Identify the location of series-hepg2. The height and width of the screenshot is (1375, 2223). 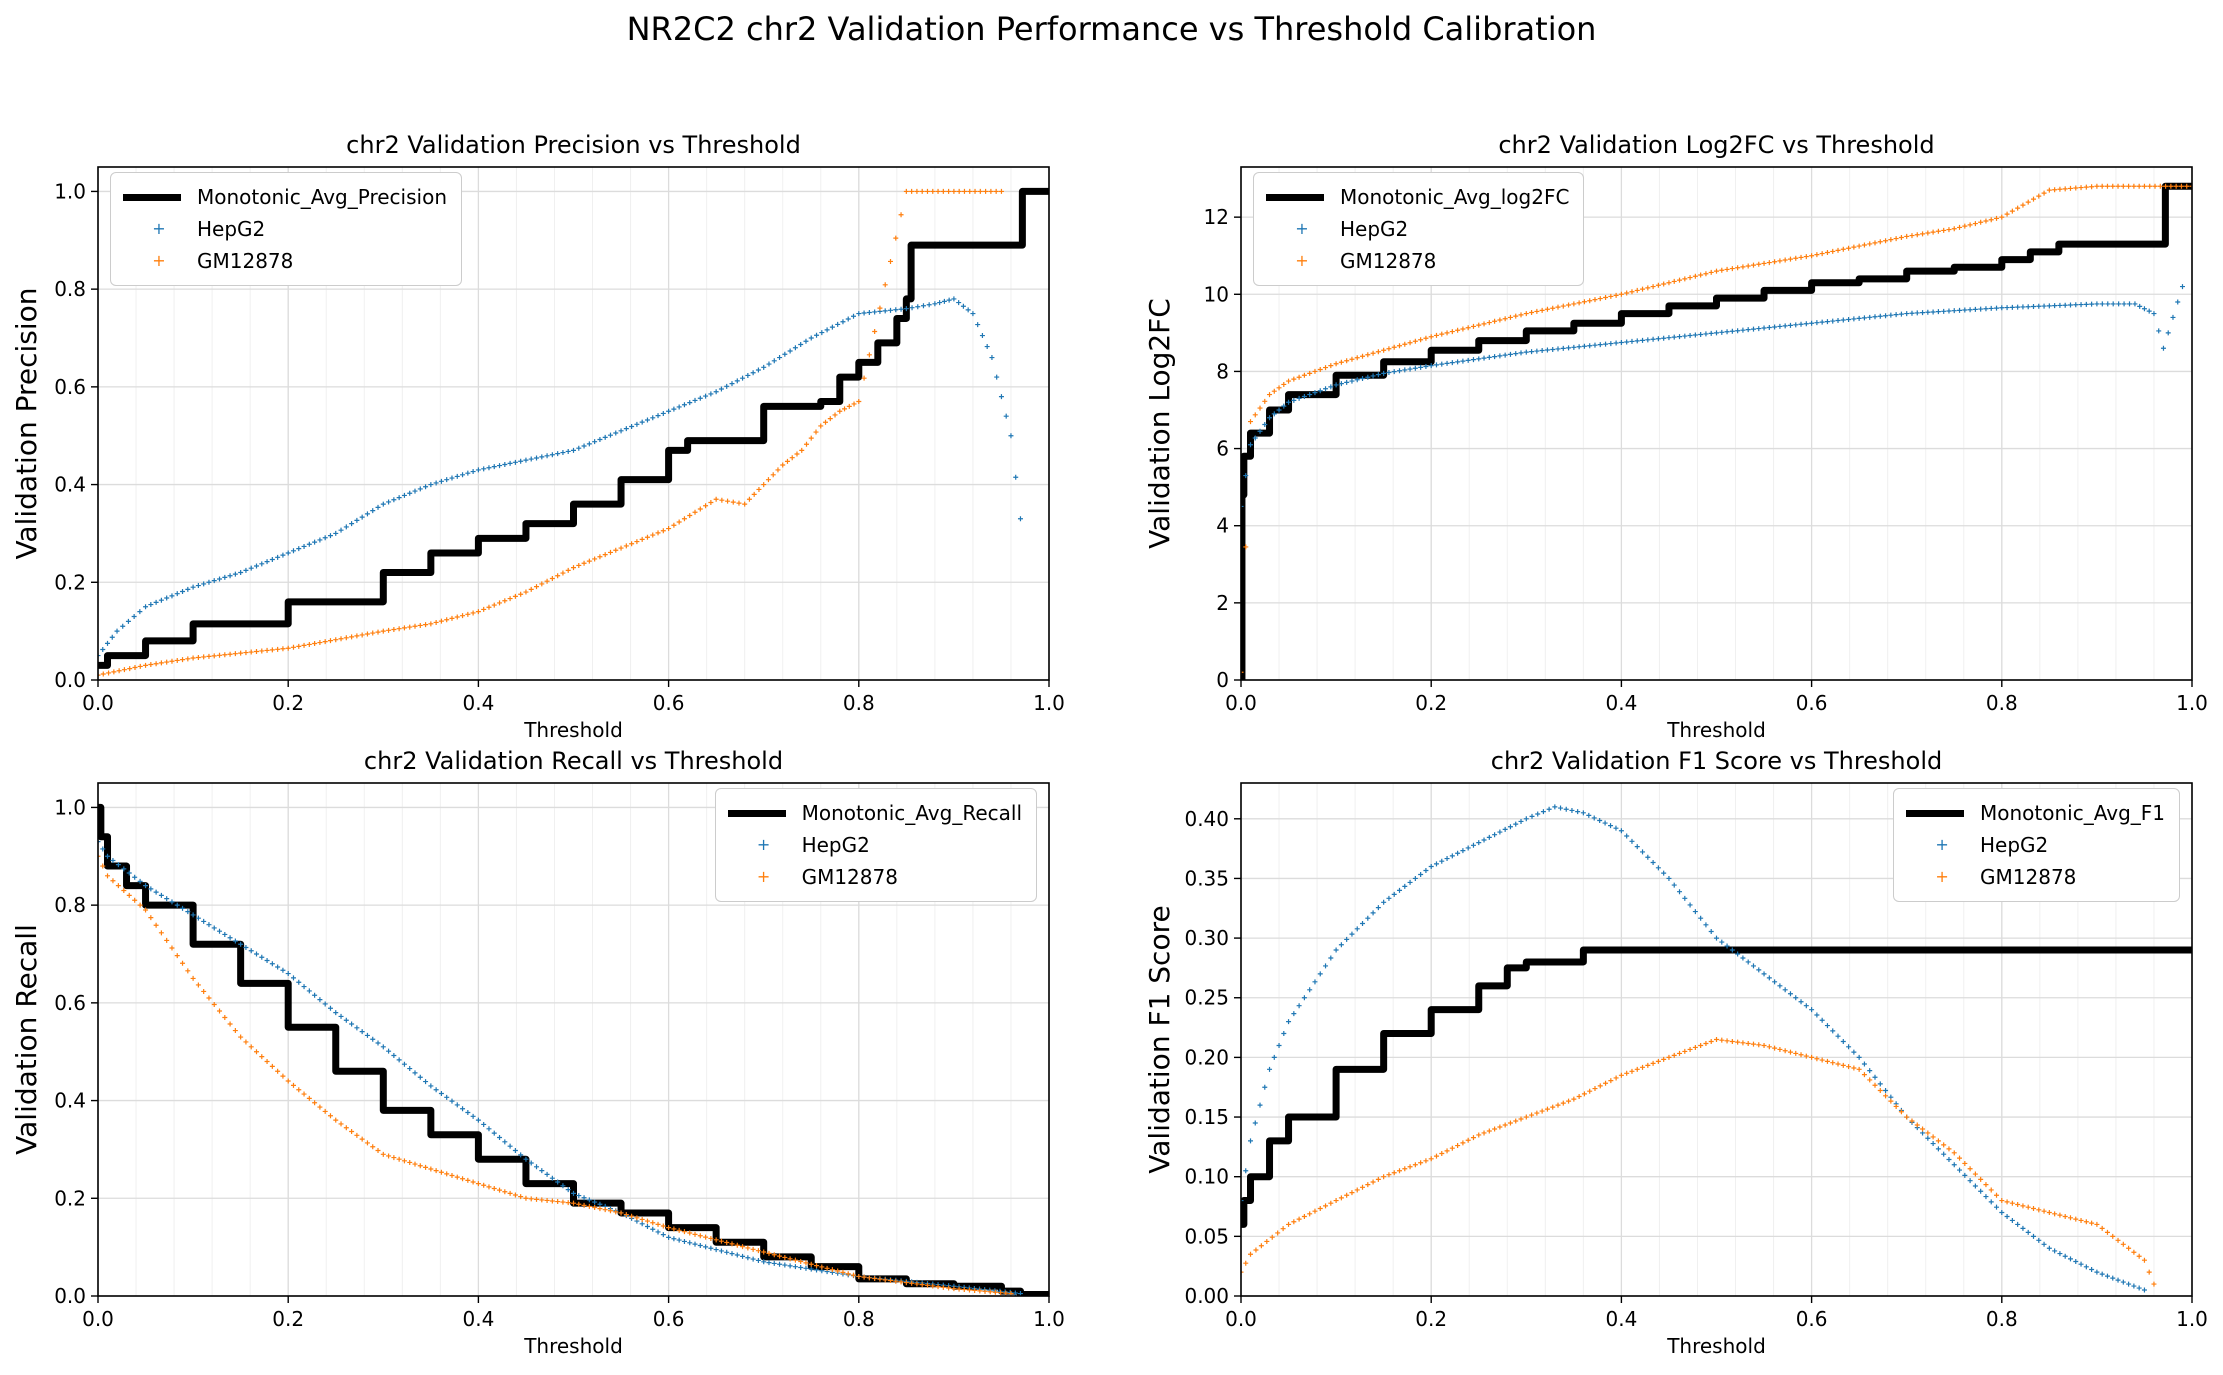
(1694, 1048).